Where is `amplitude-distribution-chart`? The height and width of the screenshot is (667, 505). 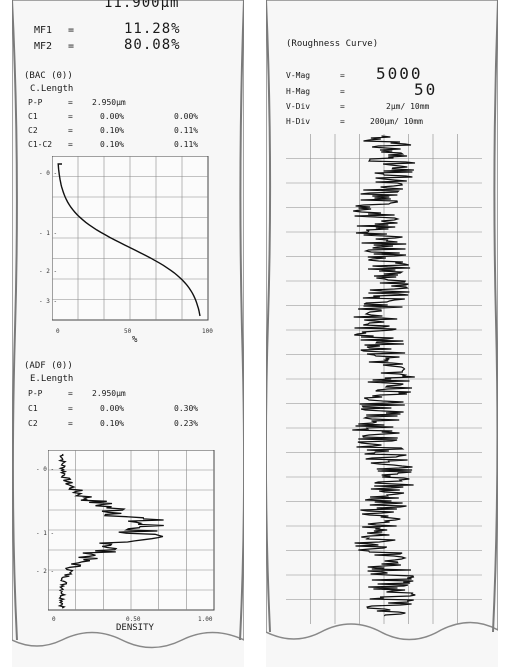
amplitude-distribution-chart is located at coordinates (131, 530).